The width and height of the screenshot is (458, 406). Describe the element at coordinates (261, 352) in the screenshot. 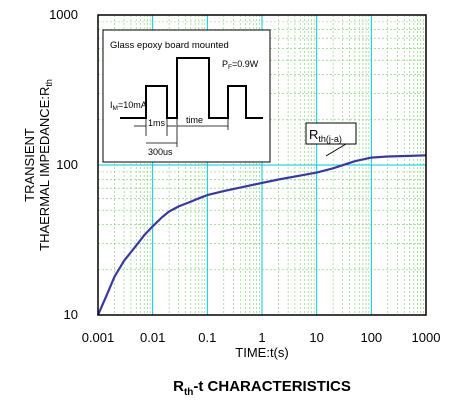

I see `x-axis-label: TIME:t(s)` at that location.